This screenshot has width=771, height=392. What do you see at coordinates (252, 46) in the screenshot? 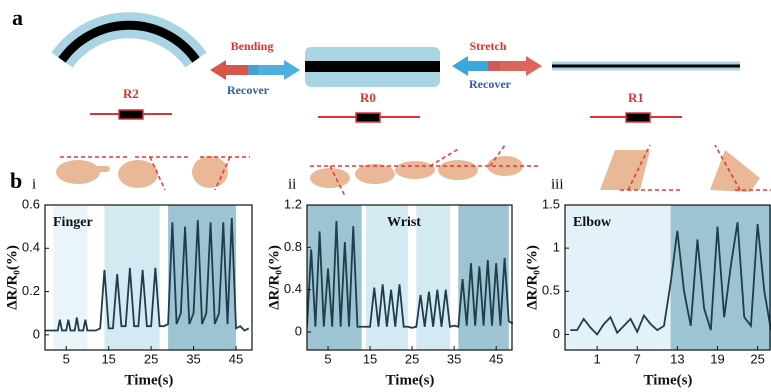
I see `label: Bending` at bounding box center [252, 46].